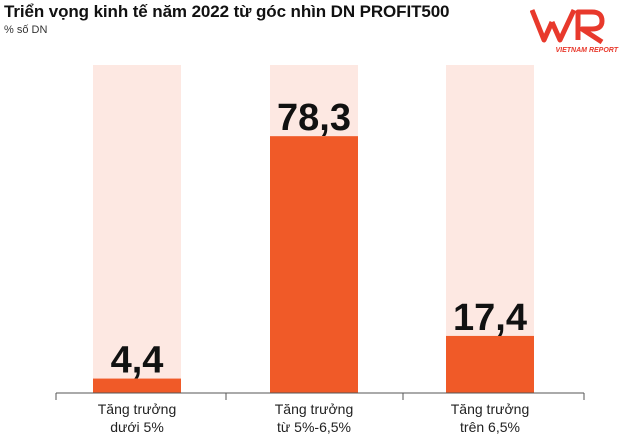  I want to click on category-label-line: trên 6,5%, so click(490, 427).